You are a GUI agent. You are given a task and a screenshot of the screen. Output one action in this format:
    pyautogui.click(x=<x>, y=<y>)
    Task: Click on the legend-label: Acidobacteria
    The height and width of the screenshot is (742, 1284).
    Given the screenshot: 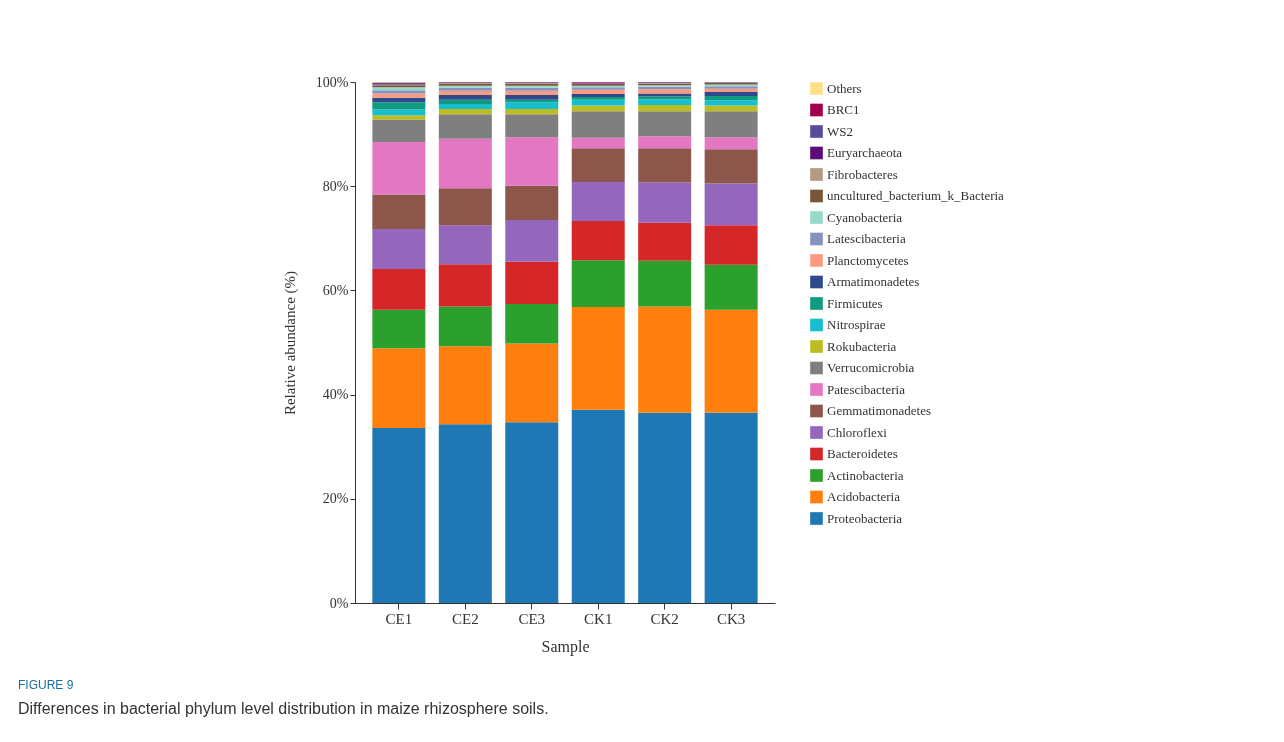 What is the action you would take?
    pyautogui.click(x=864, y=496)
    